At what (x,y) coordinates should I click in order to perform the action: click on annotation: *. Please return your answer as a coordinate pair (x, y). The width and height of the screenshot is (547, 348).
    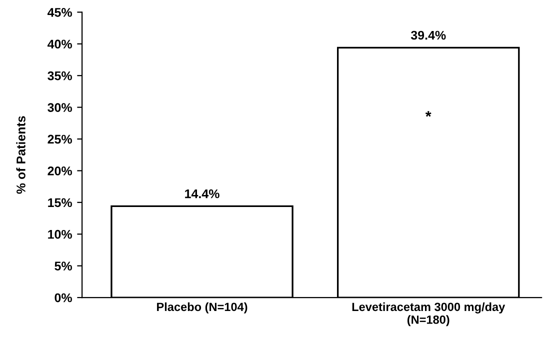
    Looking at the image, I should click on (428, 114).